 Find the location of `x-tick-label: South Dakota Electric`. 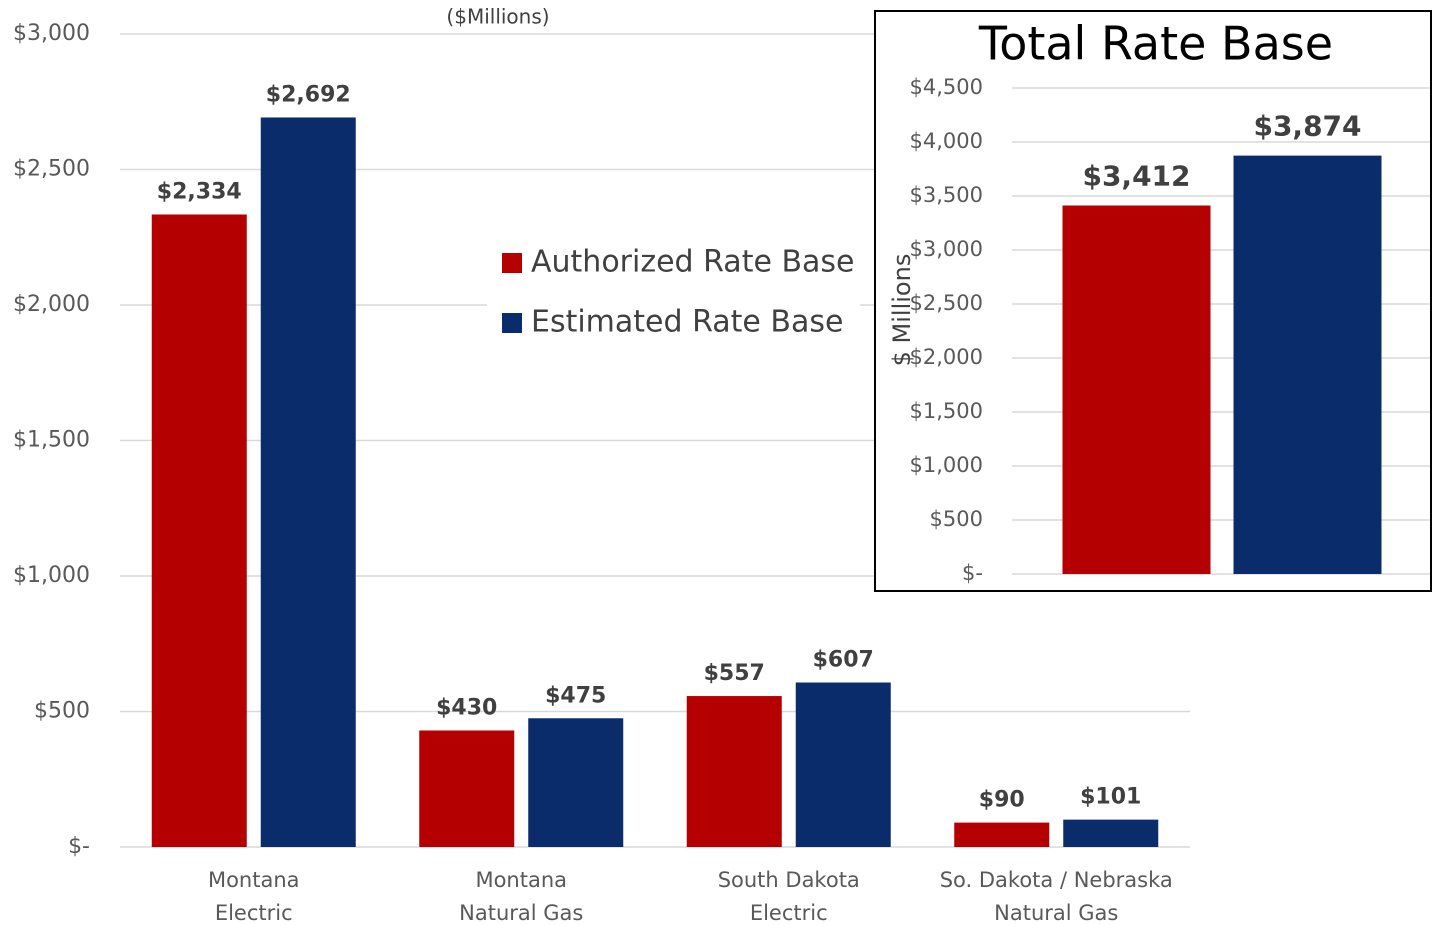

x-tick-label: South Dakota Electric is located at coordinates (788, 896).